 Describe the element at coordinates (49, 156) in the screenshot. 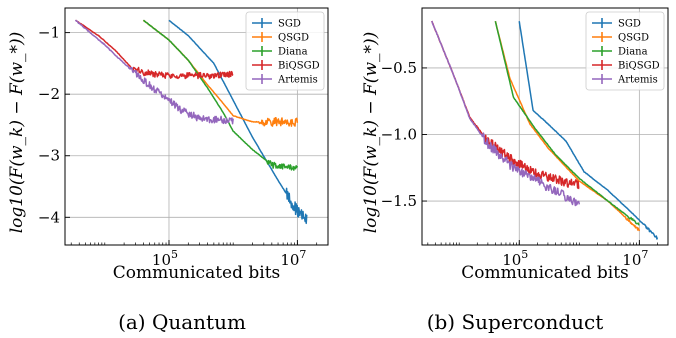

I see `y-tick-label: −3` at that location.